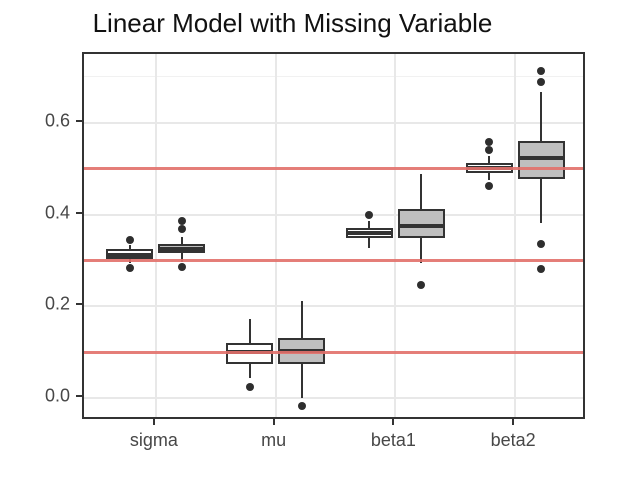 Image resolution: width=619 pixels, height=495 pixels. I want to click on y-axis-tick-label: 0.2, so click(57, 303).